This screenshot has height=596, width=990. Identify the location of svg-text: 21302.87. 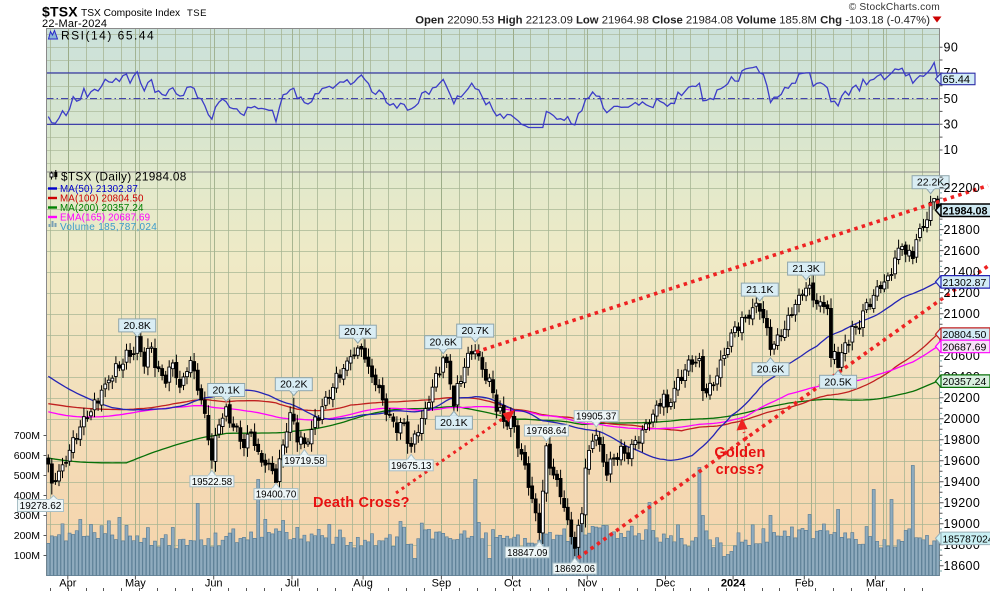
(965, 283).